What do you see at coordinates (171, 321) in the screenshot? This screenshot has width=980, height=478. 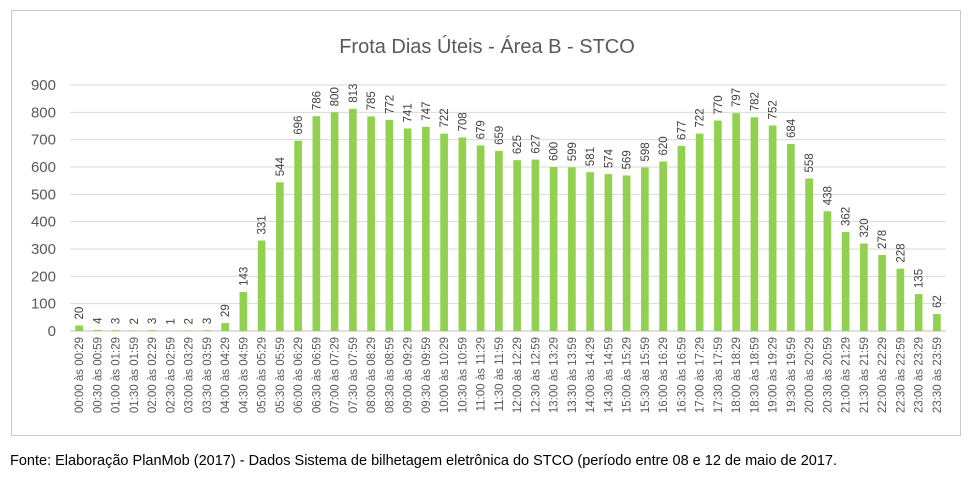 I see `data-label: 1` at bounding box center [171, 321].